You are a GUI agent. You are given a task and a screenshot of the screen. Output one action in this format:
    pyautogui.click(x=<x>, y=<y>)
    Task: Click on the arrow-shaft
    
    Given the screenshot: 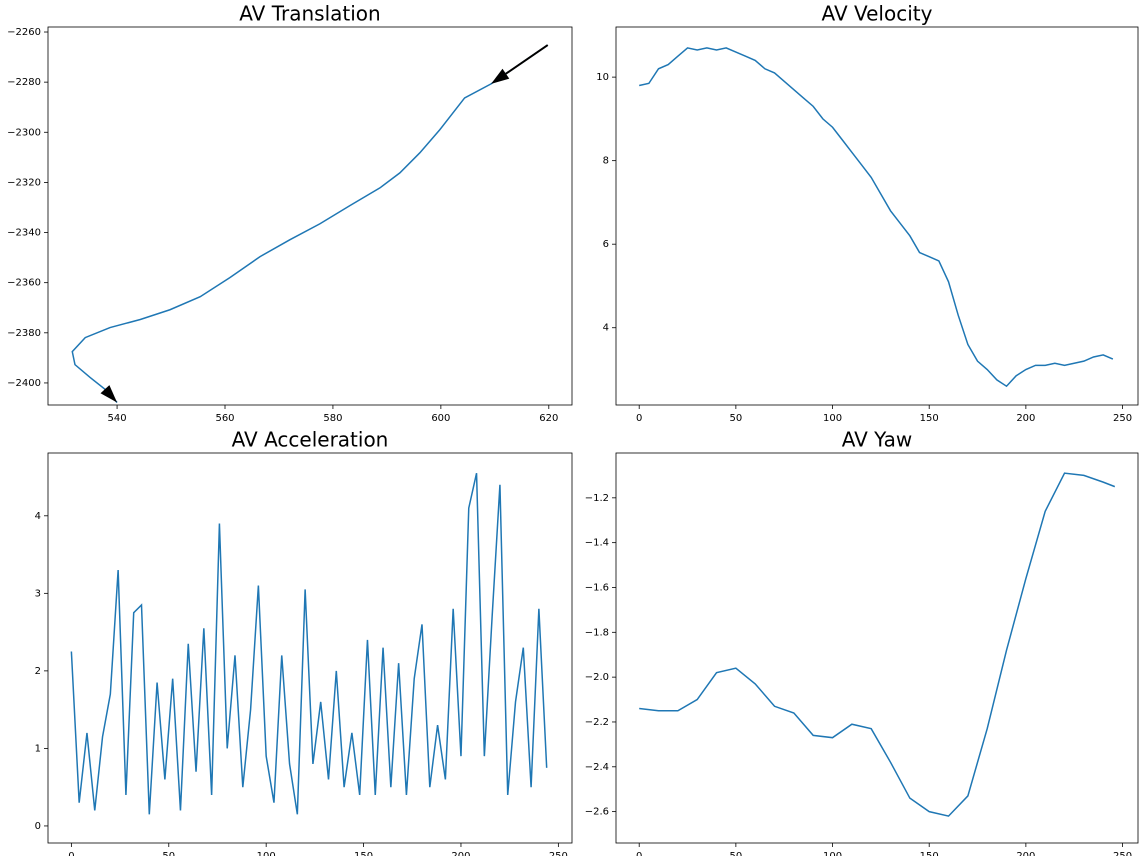 What is the action you would take?
    pyautogui.click(x=527, y=59)
    